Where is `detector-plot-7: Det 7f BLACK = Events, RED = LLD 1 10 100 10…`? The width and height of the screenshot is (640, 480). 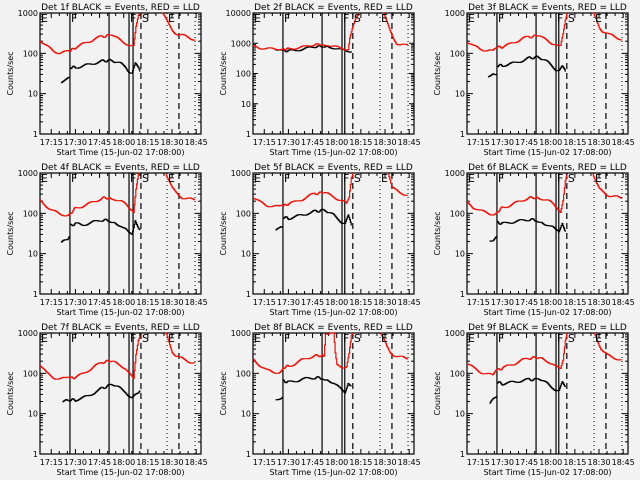
detector-plot-7: Det 7f BLACK = Events, RED = LLD 1 10 100 10… is located at coordinates (107, 400).